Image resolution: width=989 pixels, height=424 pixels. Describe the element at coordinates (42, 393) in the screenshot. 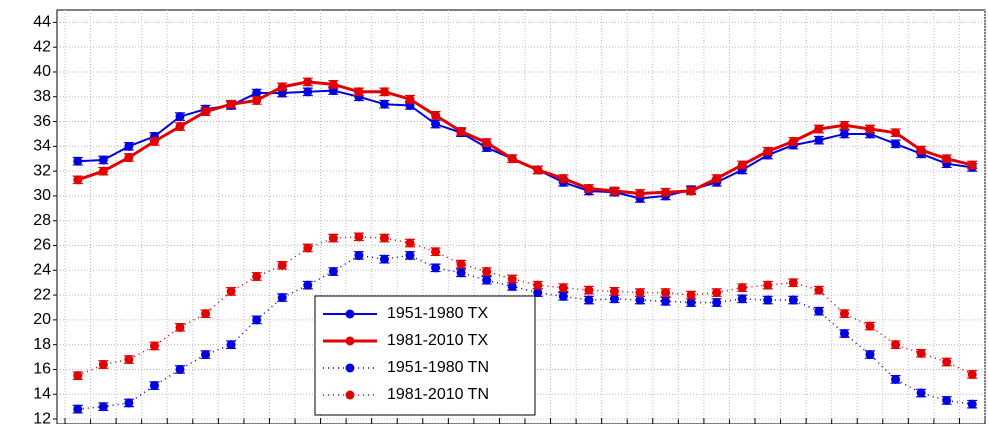

I see `y-tick-label: 14` at that location.